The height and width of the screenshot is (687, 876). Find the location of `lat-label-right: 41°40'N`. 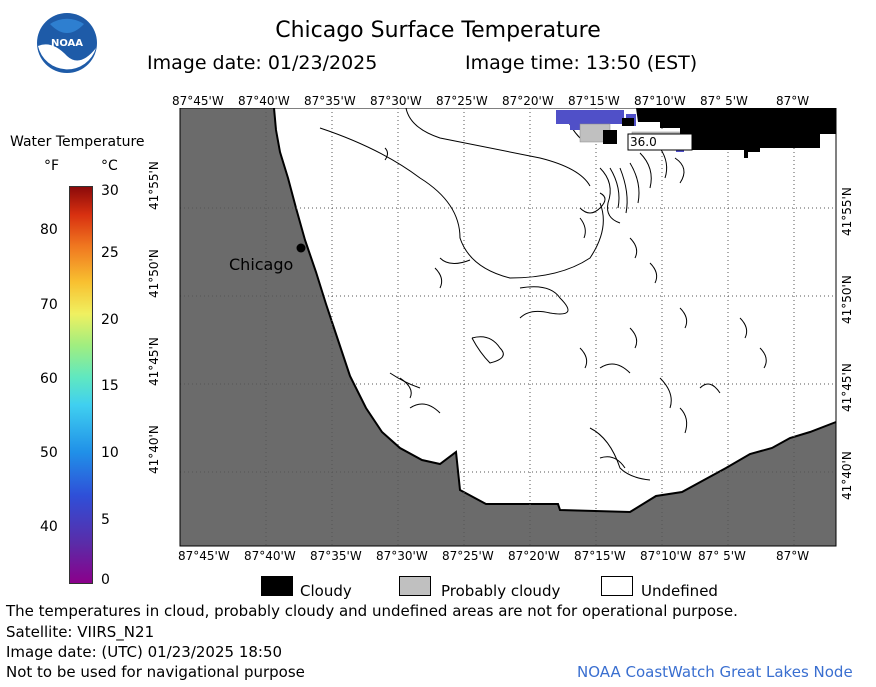

lat-label-right: 41°40'N is located at coordinates (847, 475).